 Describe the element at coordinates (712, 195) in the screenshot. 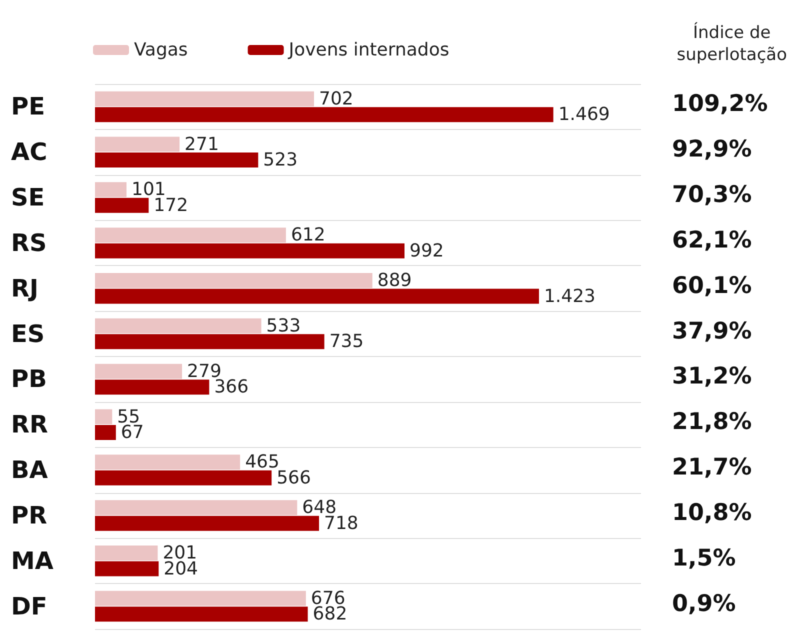

I see `text: 70,3%` at that location.